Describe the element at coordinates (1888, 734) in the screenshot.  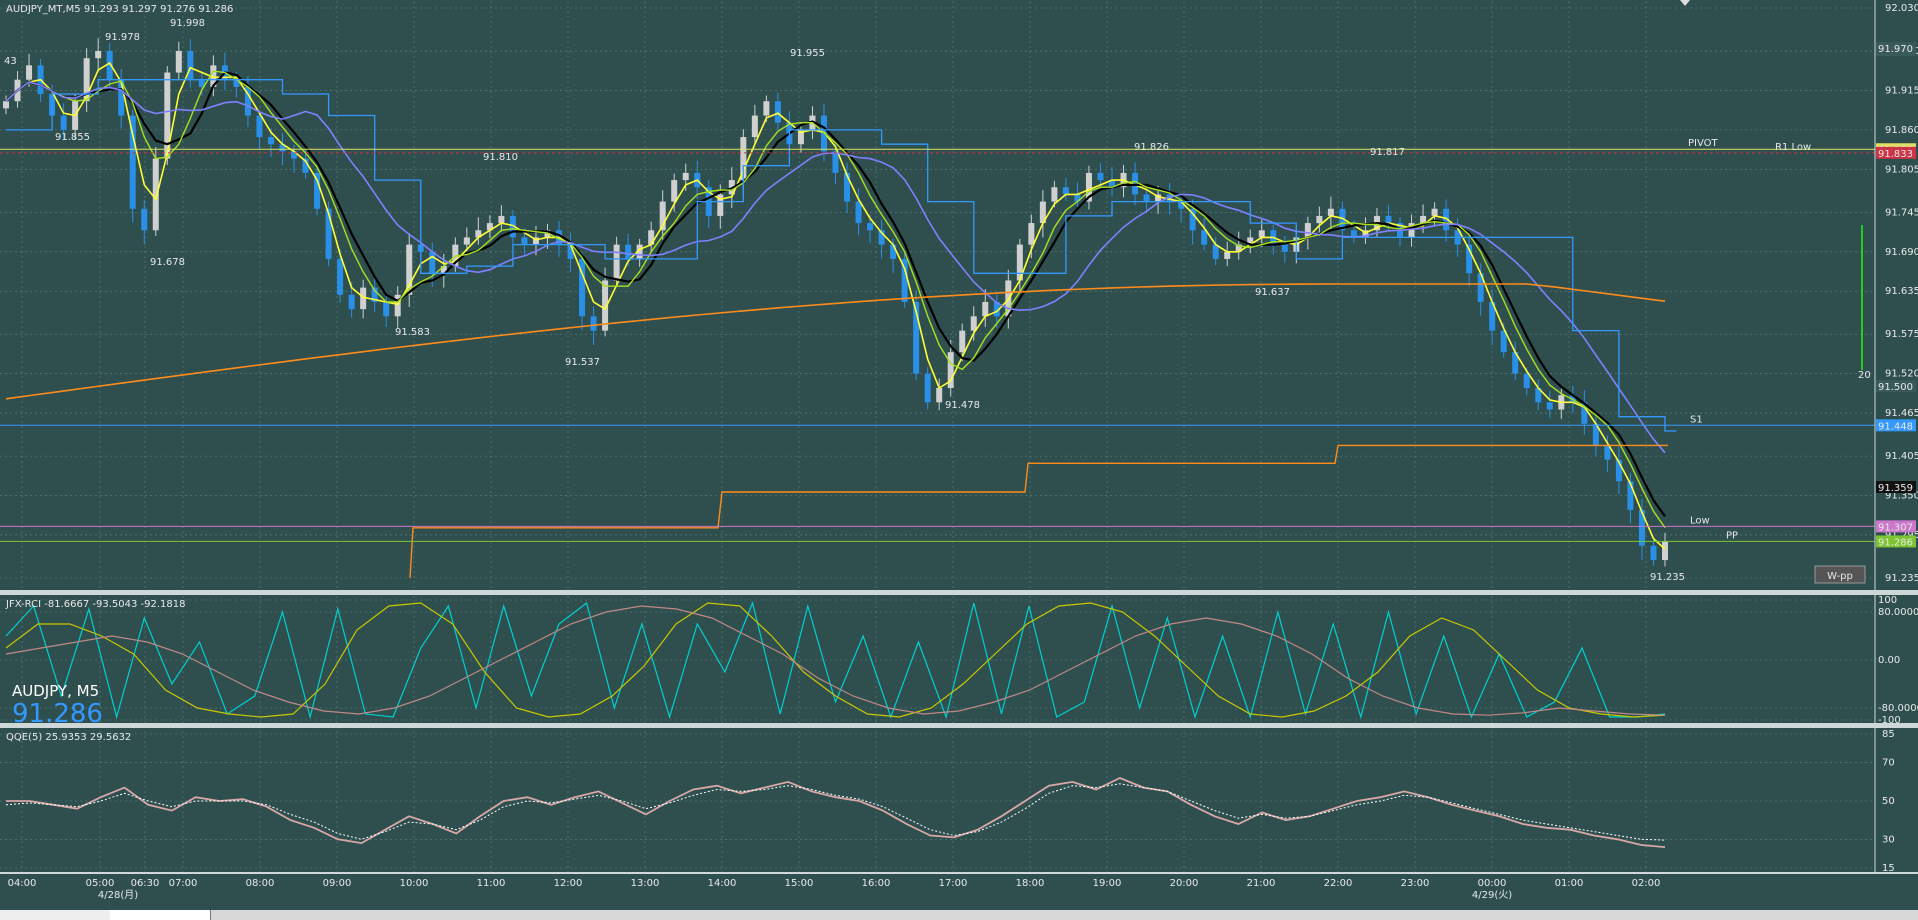
I see `qqe-y-tick: 85` at that location.